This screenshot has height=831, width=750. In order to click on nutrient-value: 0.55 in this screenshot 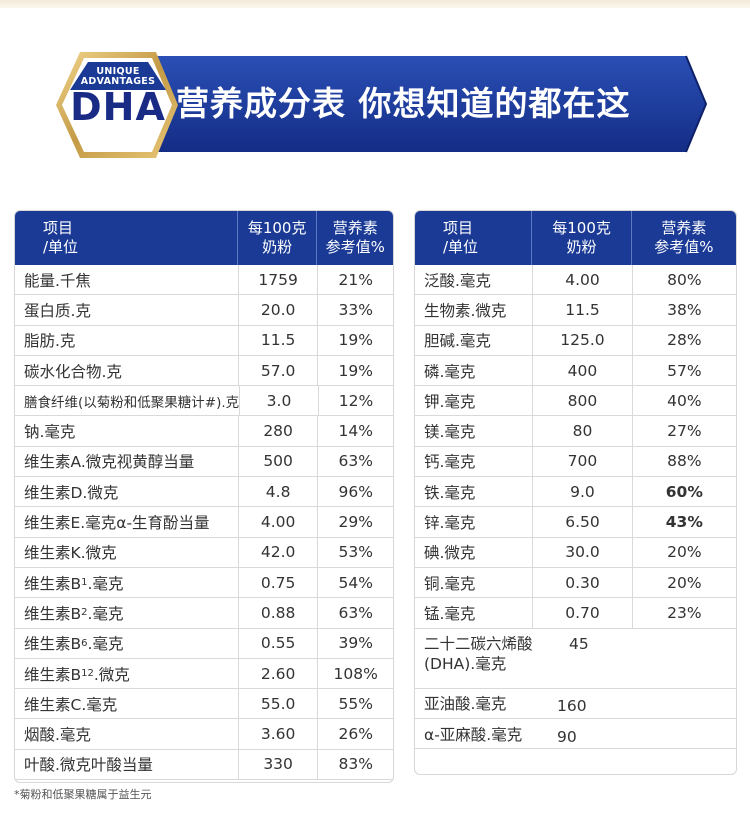, I will do `click(277, 643)`.